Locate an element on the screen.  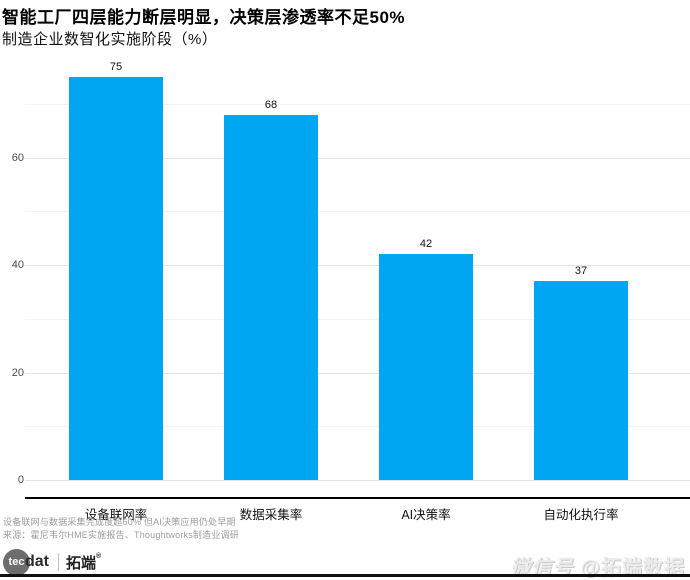
logo-text: dat is located at coordinates (37, 561).